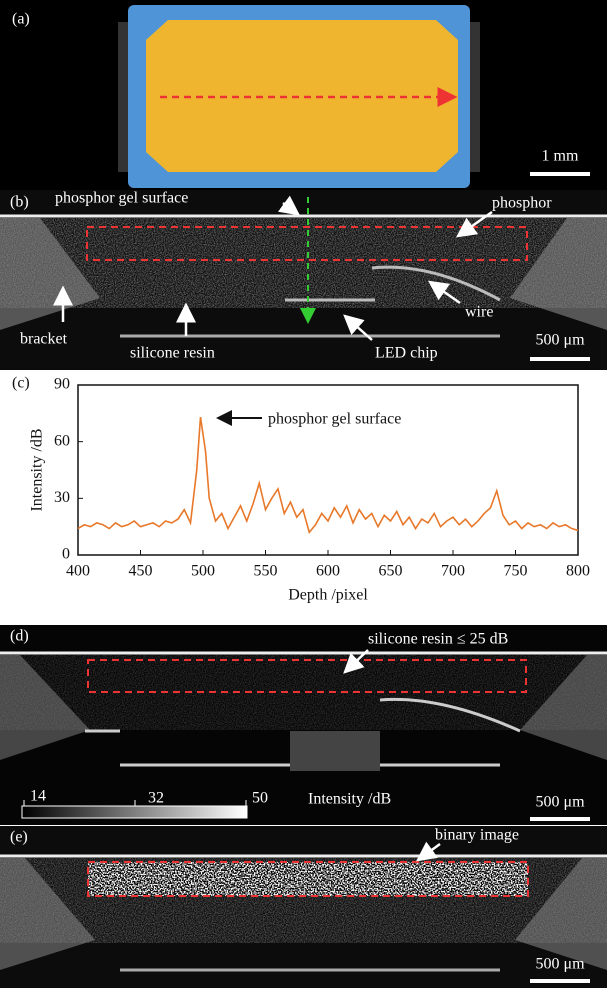 The width and height of the screenshot is (607, 988). Describe the element at coordinates (453, 571) in the screenshot. I see `x-tick-label: 700` at that location.